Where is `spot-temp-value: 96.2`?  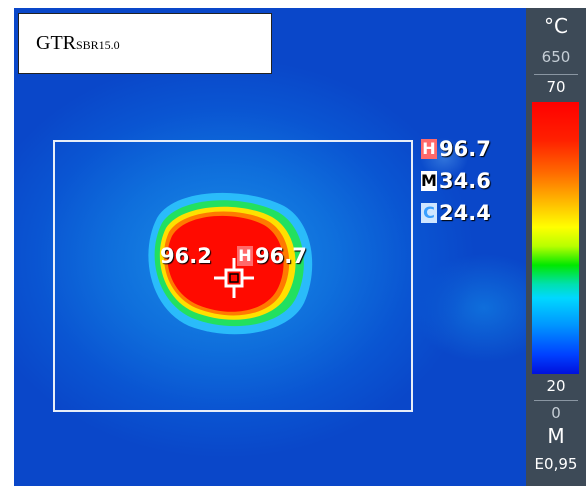
spot-temp-value: 96.2 is located at coordinates (186, 256).